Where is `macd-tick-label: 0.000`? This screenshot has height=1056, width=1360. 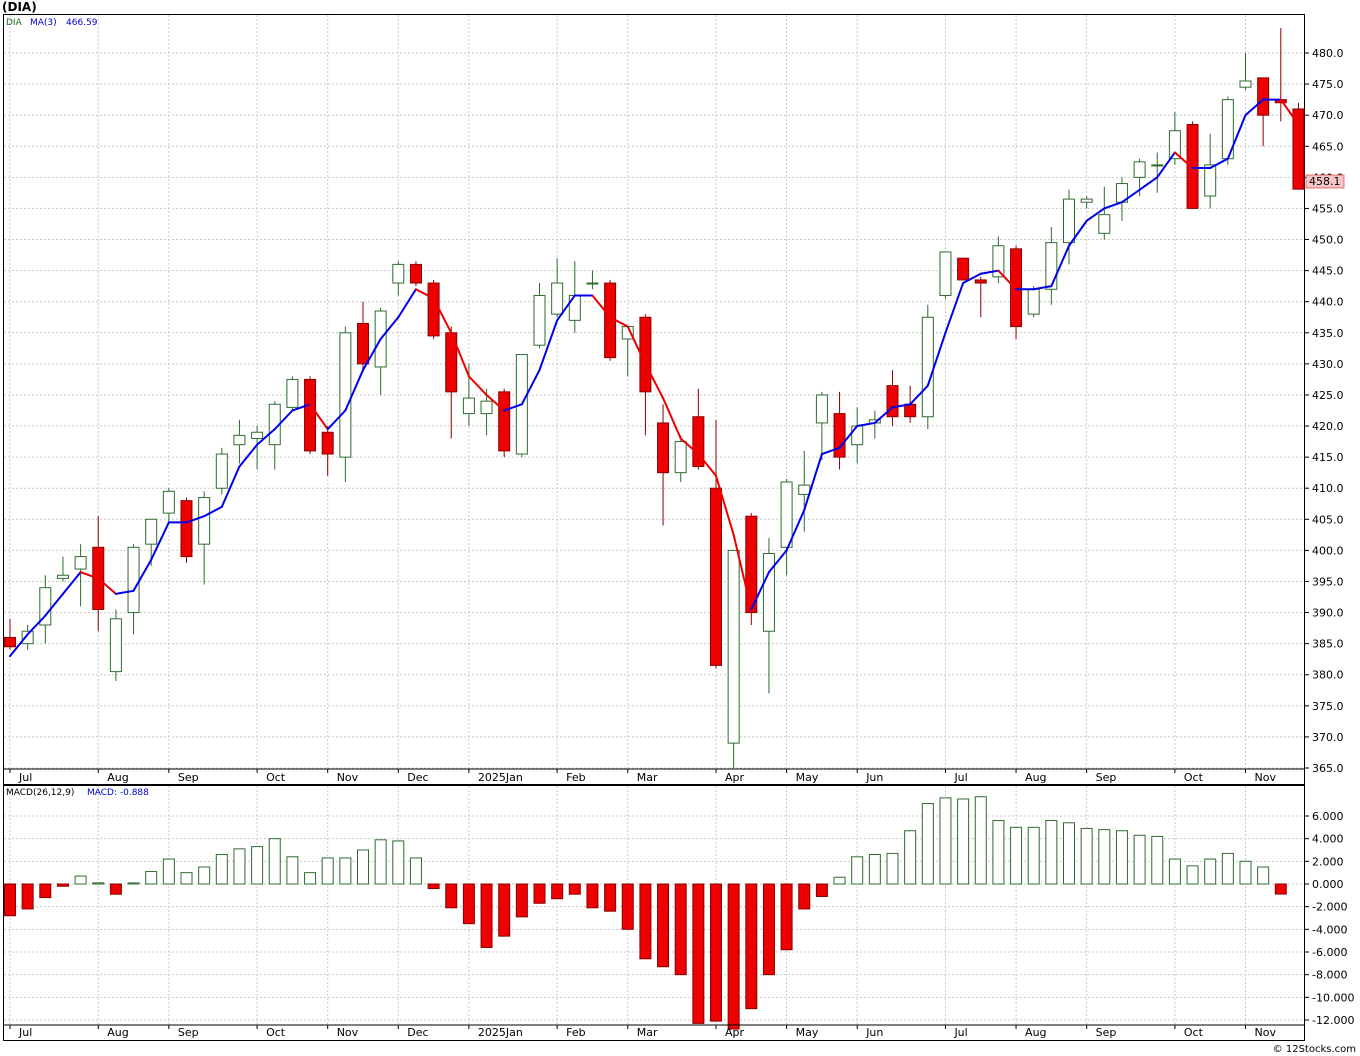 macd-tick-label: 0.000 is located at coordinates (1328, 884).